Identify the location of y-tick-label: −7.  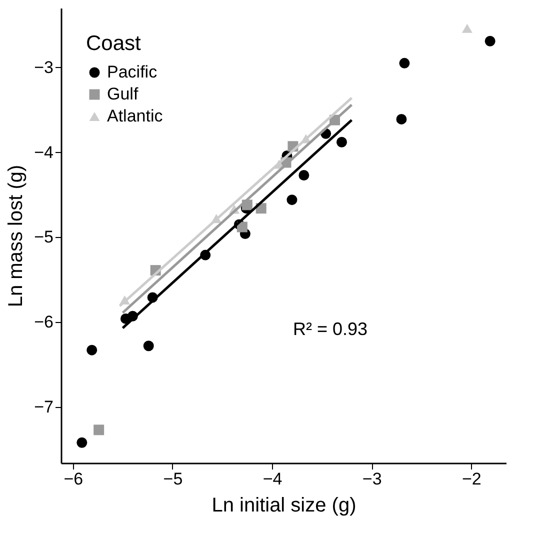
(44, 406).